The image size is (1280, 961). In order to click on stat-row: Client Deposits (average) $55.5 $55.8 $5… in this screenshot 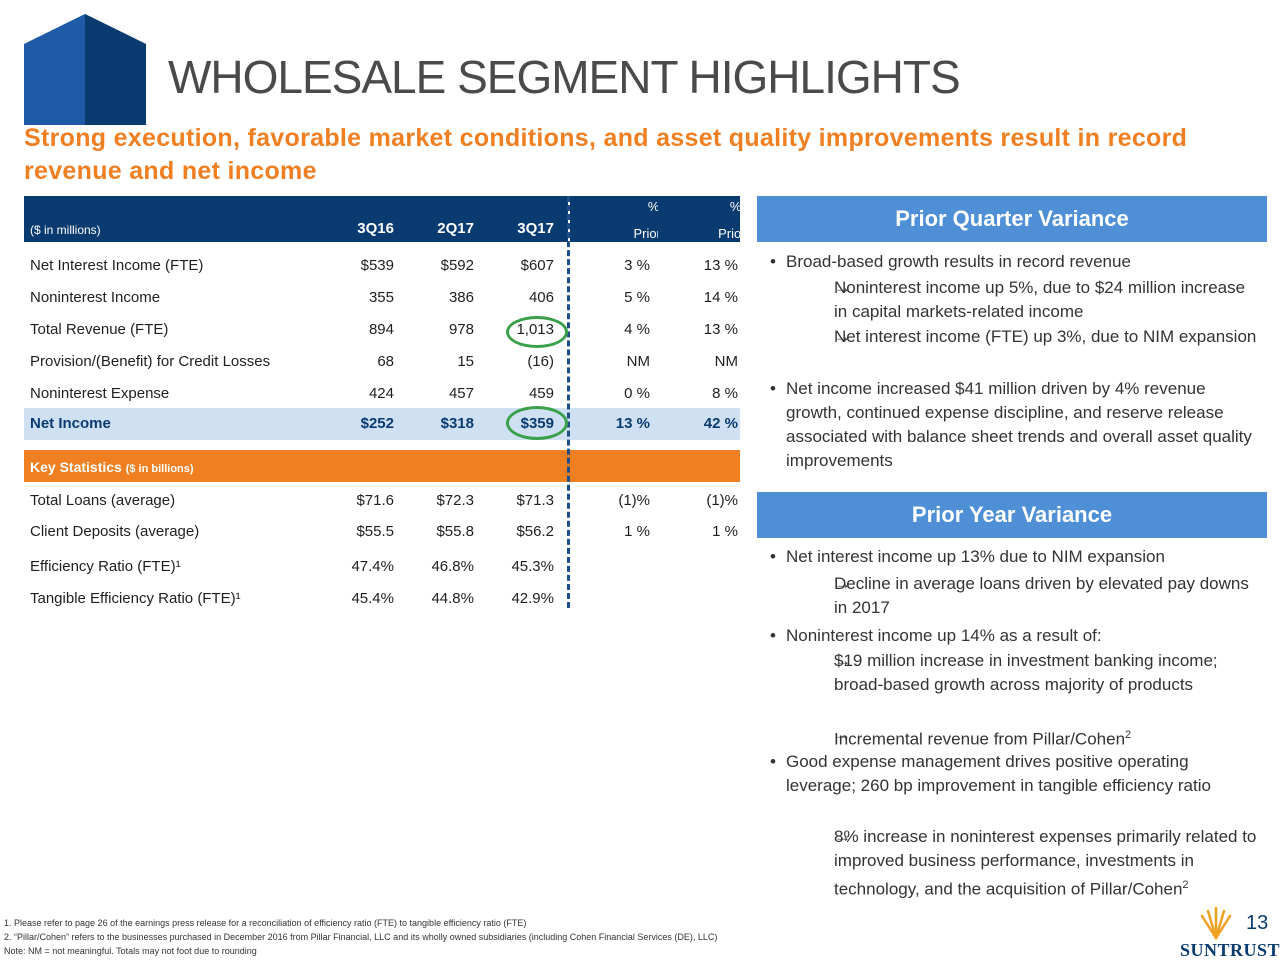, I will do `click(384, 531)`.